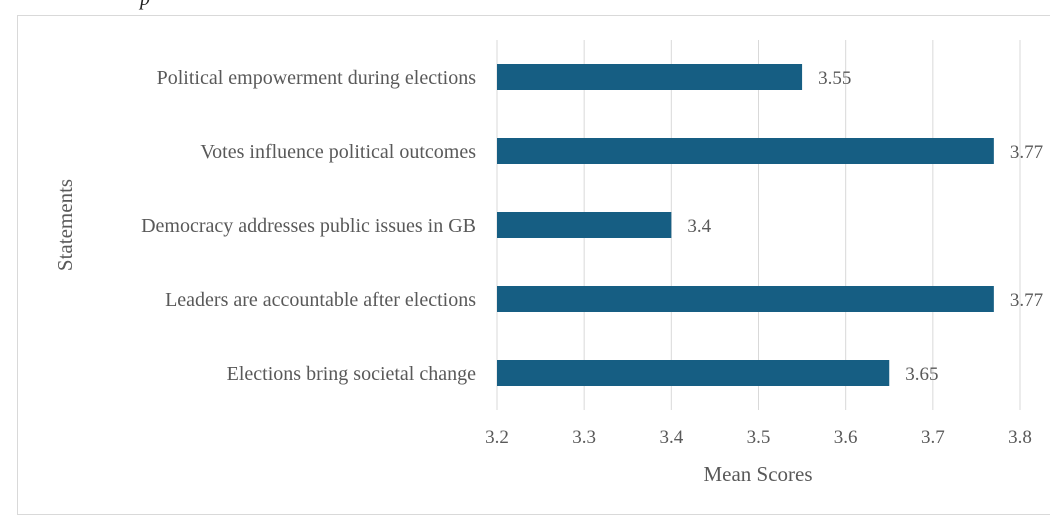 Image resolution: width=1050 pixels, height=515 pixels. Describe the element at coordinates (921, 374) in the screenshot. I see `data-label: 3.65` at that location.